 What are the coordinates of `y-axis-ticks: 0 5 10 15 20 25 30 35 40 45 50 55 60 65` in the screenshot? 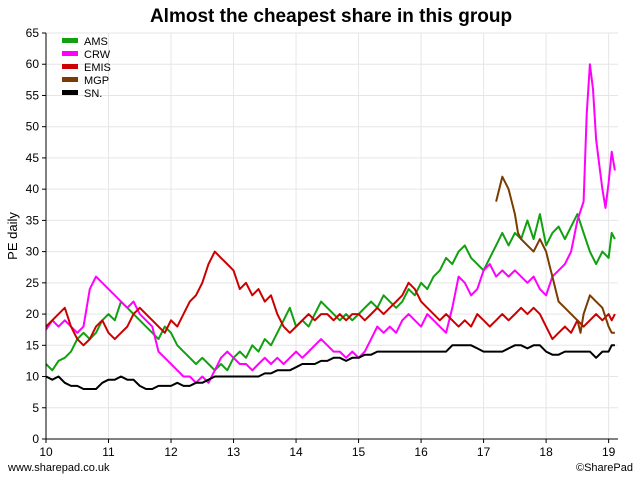 It's located at (36, 236).